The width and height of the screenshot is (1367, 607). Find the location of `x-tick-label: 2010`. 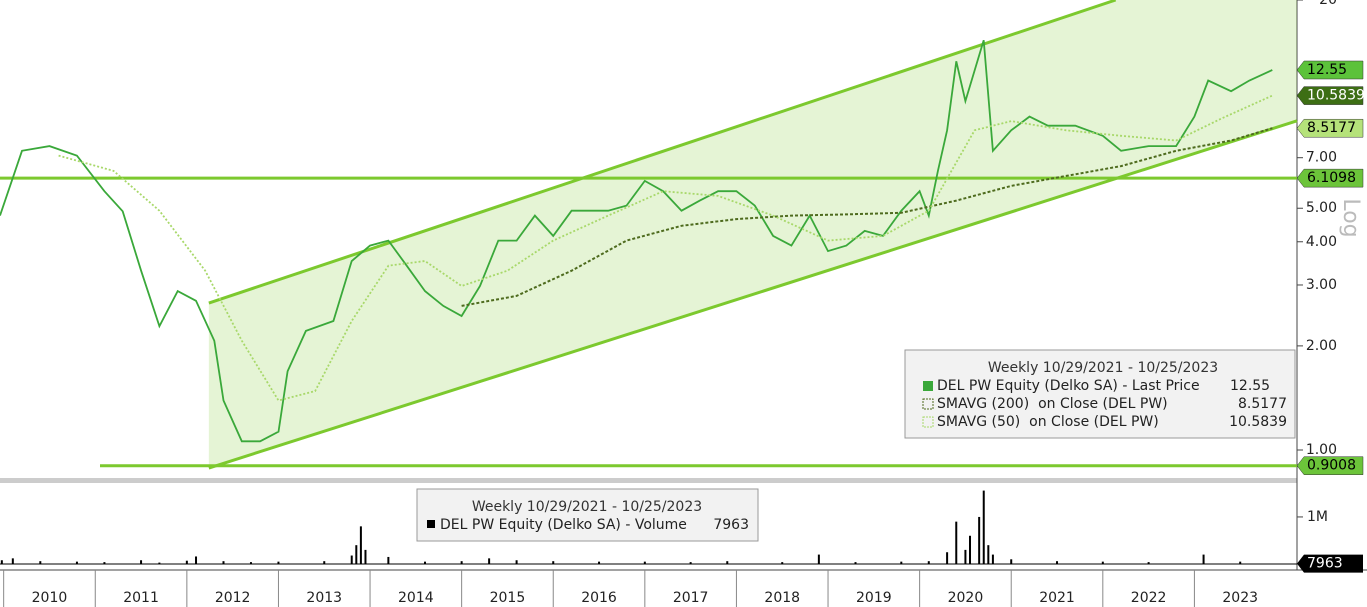

x-tick-label: 2010 is located at coordinates (50, 598).